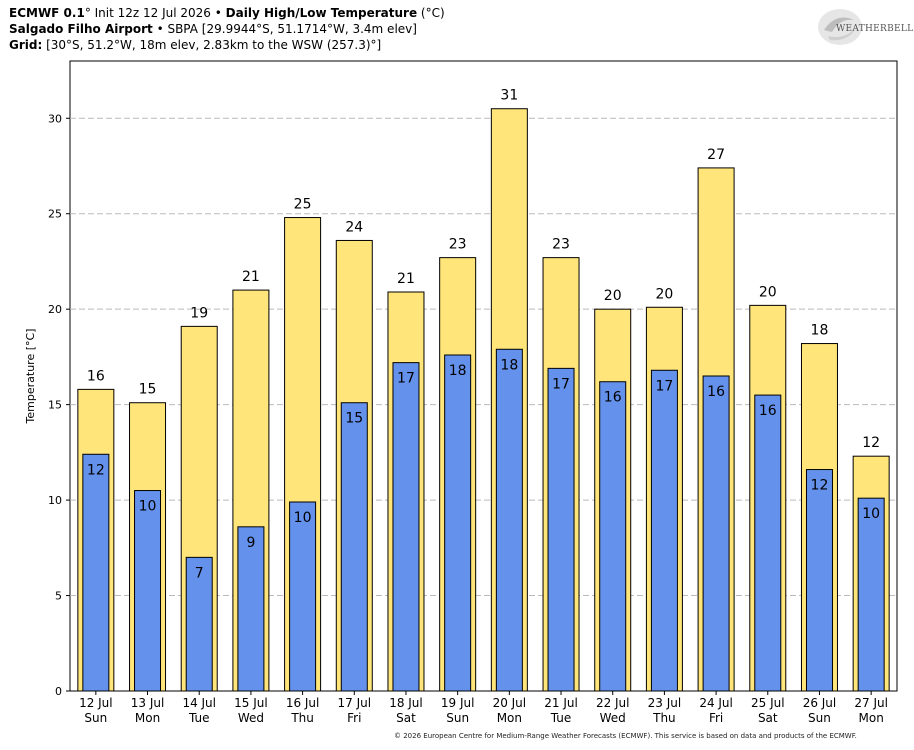 This screenshot has width=914, height=750. Describe the element at coordinates (871, 703) in the screenshot. I see `x-tick-date-label: 27 Jul` at that location.